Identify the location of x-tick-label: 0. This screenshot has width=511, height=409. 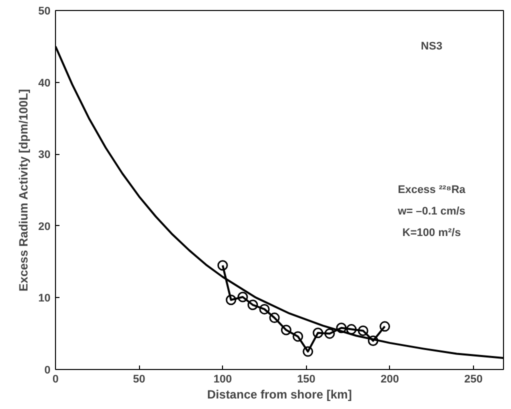
(55, 380).